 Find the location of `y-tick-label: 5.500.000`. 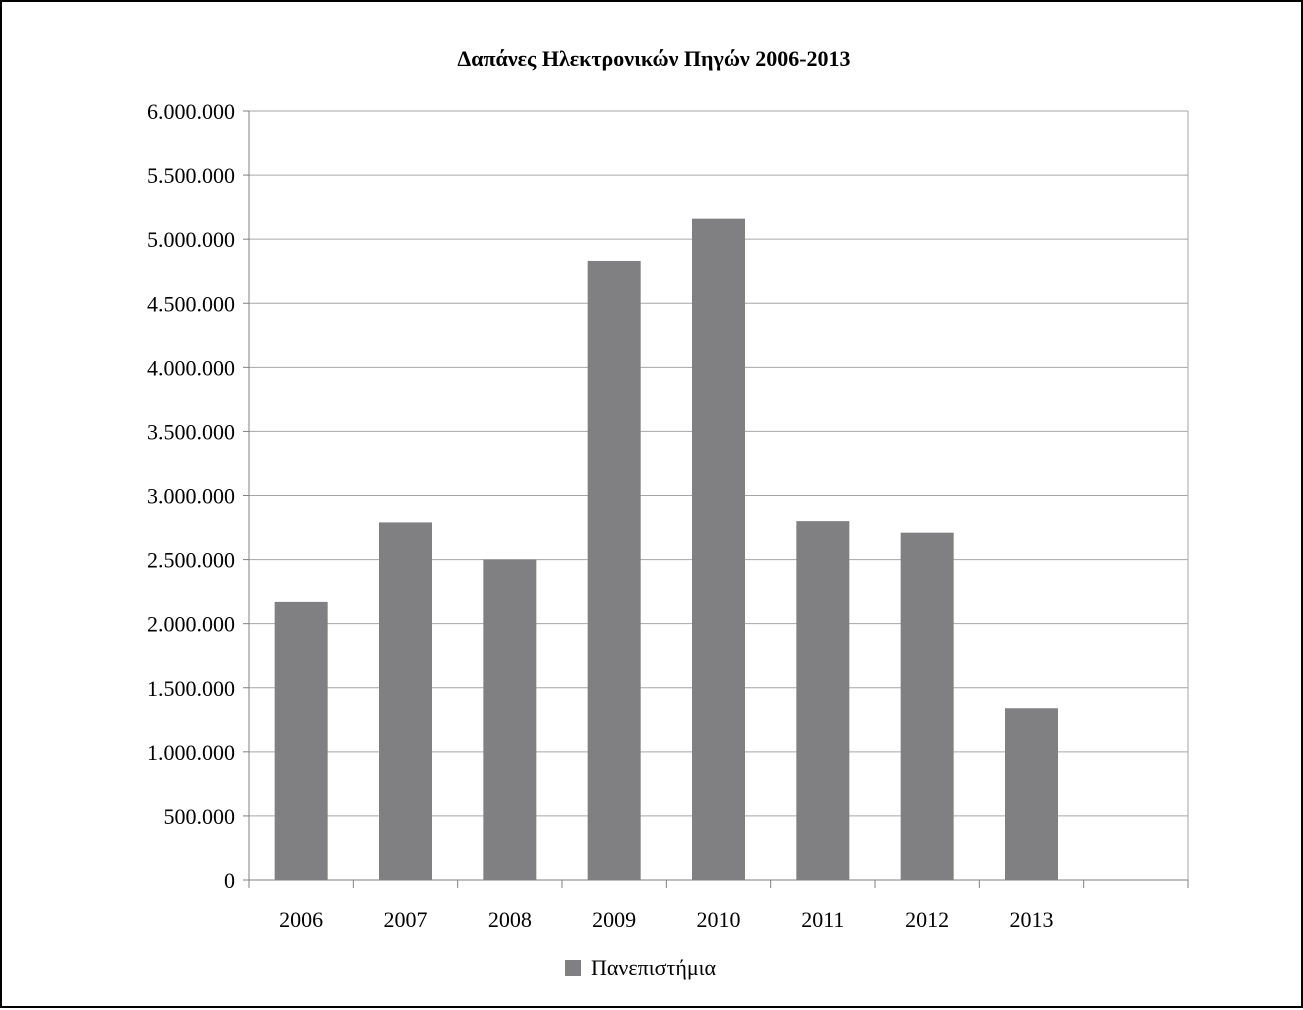

y-tick-label: 5.500.000 is located at coordinates (191, 175).